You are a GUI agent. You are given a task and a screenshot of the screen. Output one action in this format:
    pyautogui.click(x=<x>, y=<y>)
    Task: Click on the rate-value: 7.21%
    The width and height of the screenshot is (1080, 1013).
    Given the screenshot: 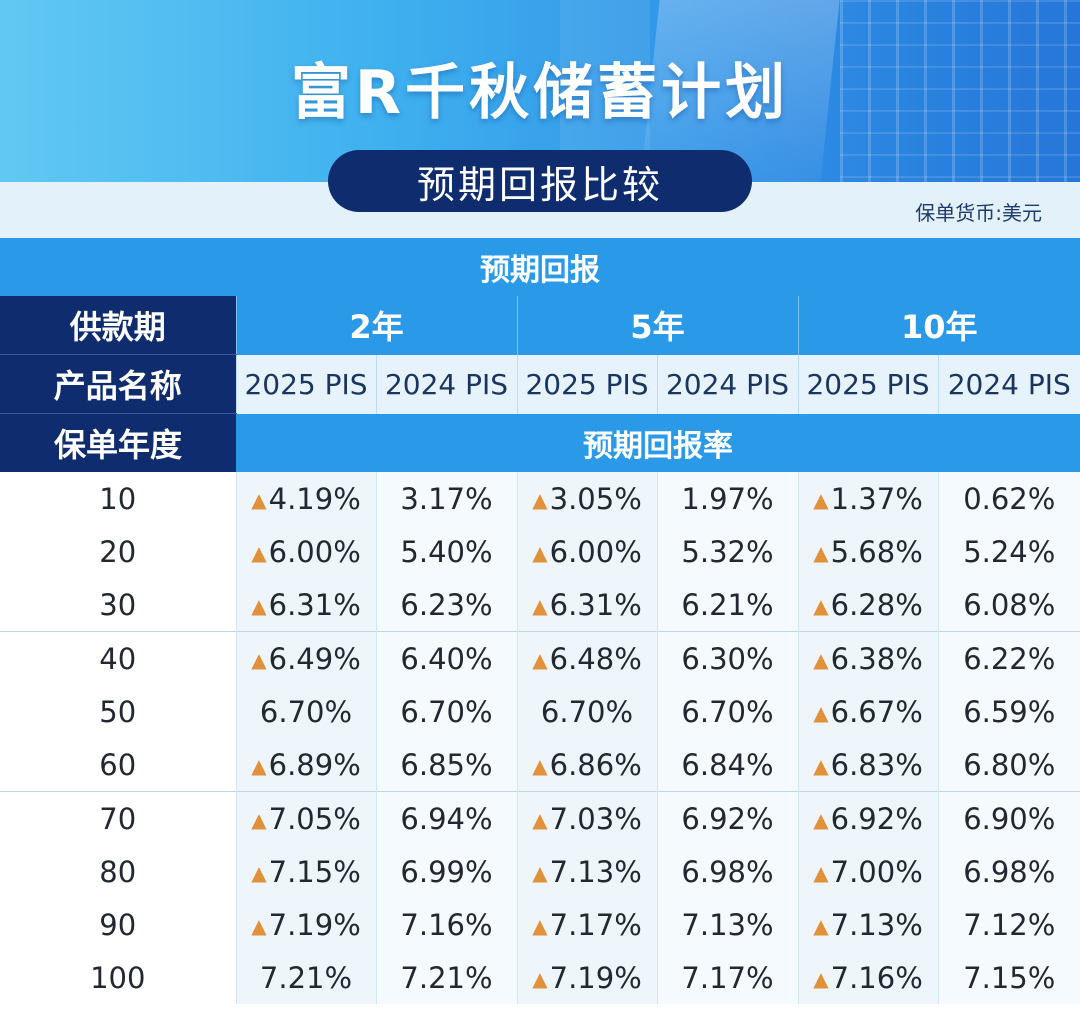 What is the action you would take?
    pyautogui.click(x=446, y=977)
    